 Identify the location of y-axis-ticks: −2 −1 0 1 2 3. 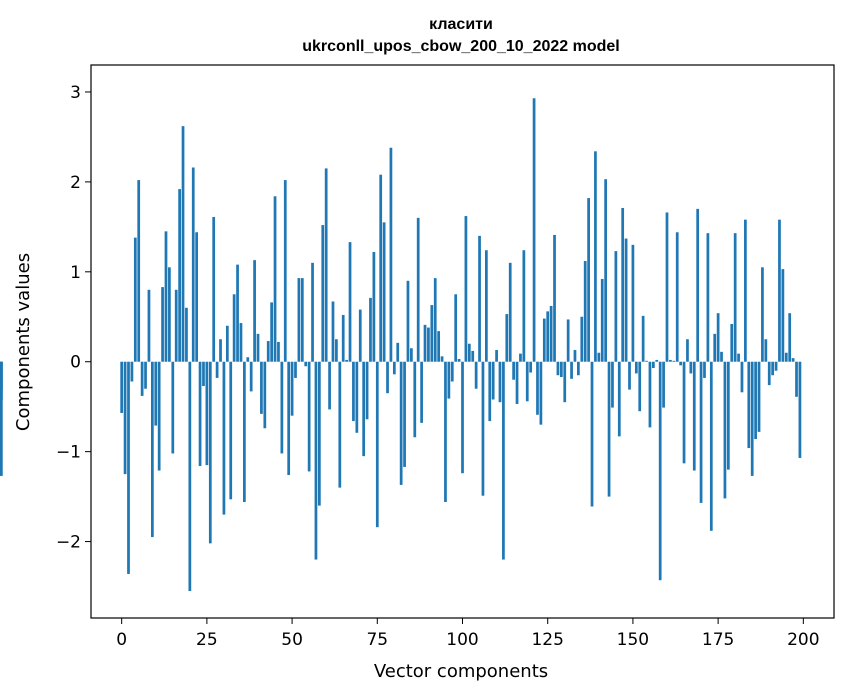
(73, 318).